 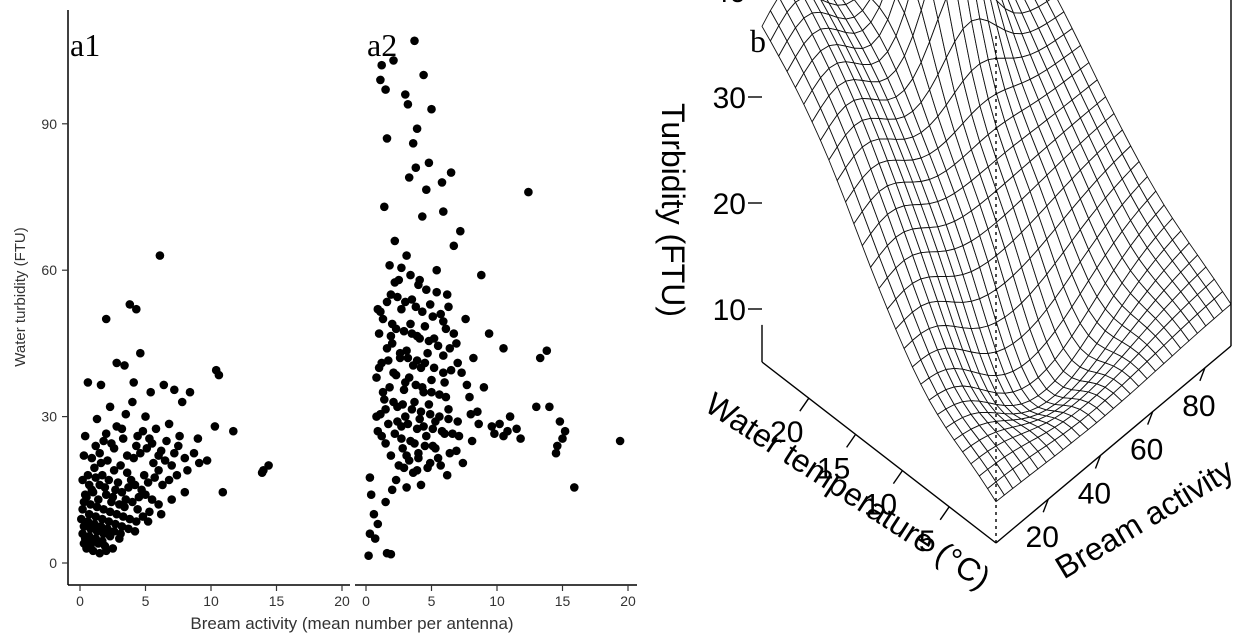 I want to click on b-y-tick-label-2: 60, so click(x=1146, y=450).